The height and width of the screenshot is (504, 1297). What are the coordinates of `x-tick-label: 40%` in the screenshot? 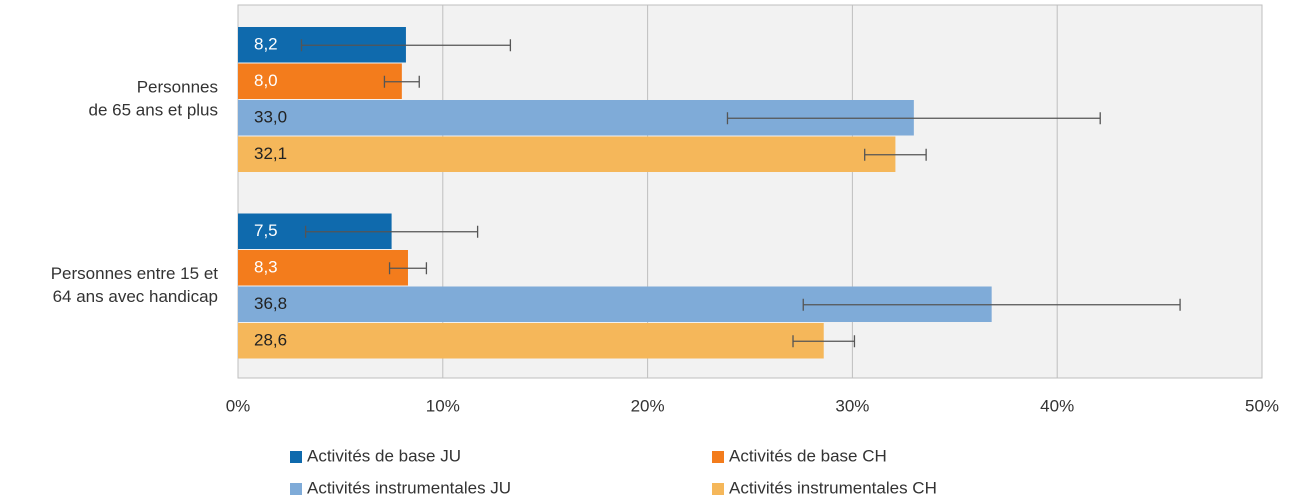 It's located at (1057, 405).